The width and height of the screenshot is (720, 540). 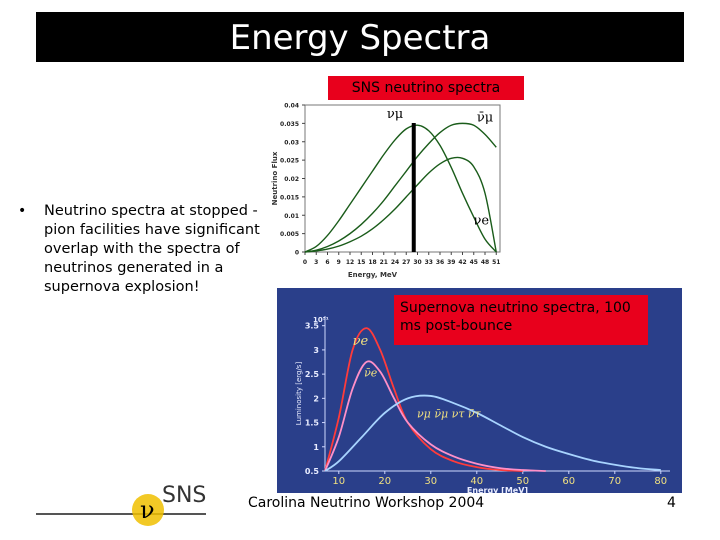 What do you see at coordinates (312, 471) in the screenshot?
I see `sn-y-tick-label: 0.5` at bounding box center [312, 471].